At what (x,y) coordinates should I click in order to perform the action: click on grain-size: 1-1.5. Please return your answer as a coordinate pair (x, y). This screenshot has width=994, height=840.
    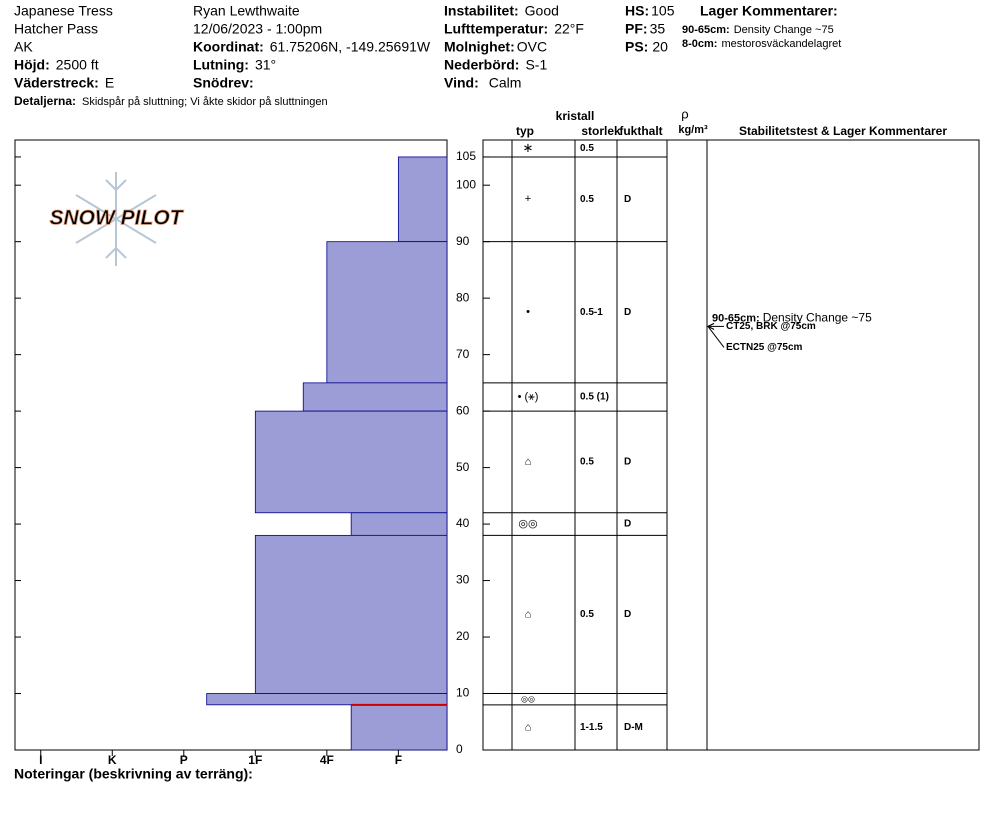
    Looking at the image, I should click on (591, 727).